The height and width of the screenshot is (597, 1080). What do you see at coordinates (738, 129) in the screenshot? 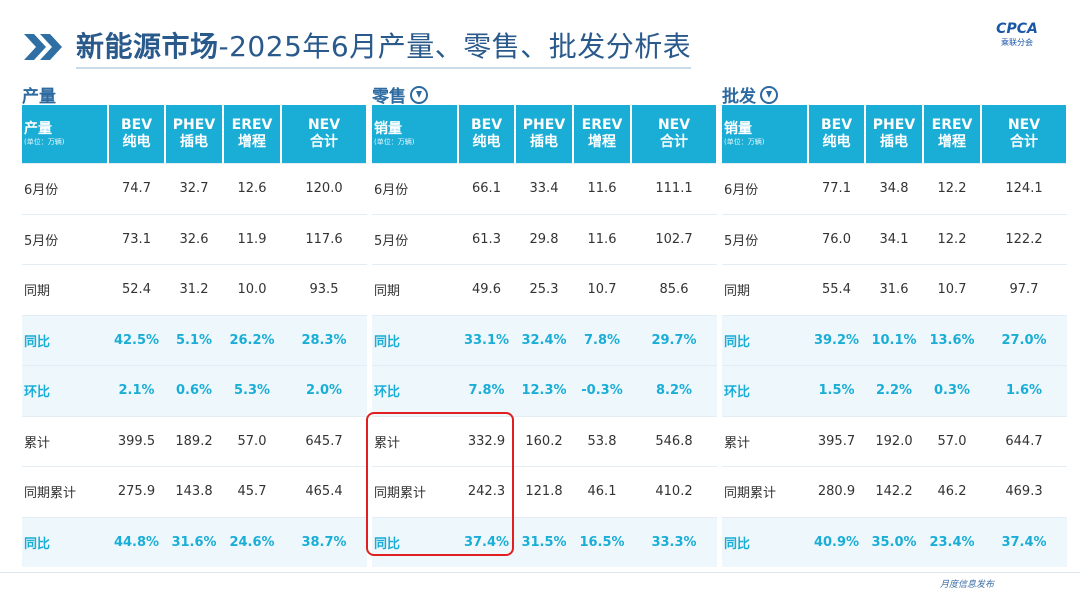
I see `header-metric-label: 销量` at bounding box center [738, 129].